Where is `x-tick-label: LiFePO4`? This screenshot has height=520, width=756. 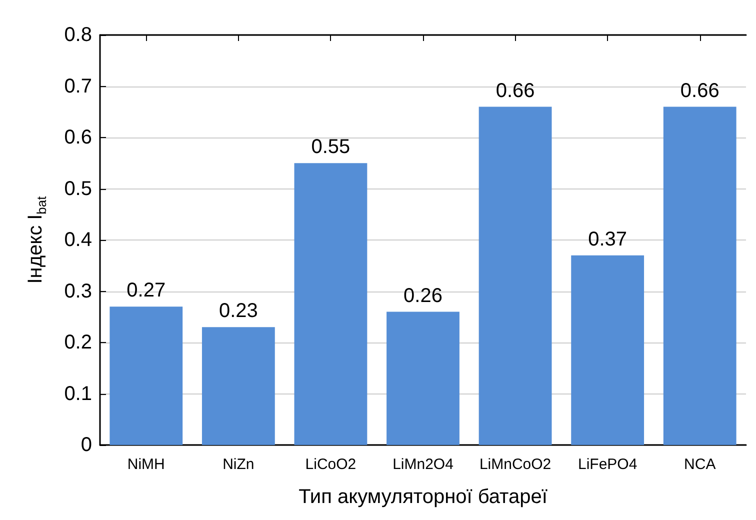
x-tick-label: LiFePO4 is located at coordinates (608, 464).